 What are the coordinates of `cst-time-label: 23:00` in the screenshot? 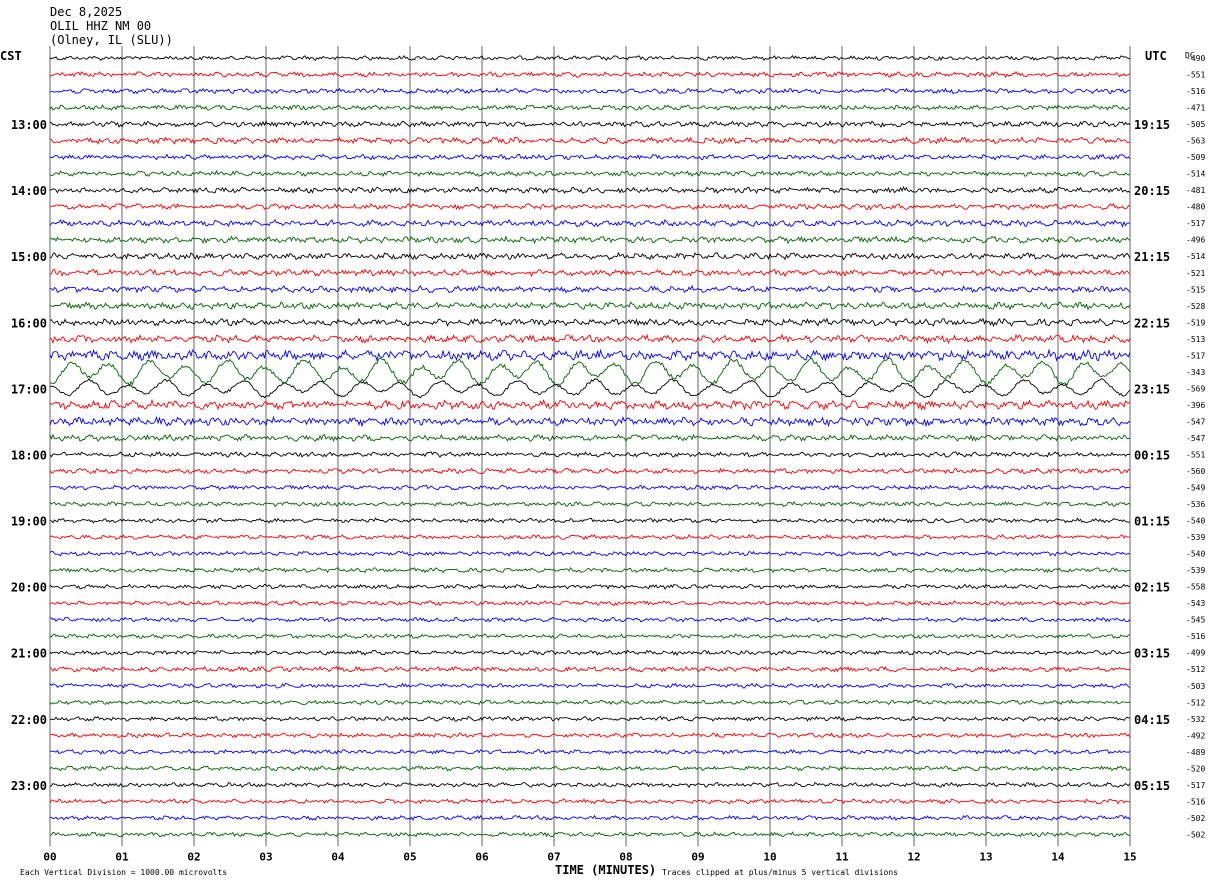 It's located at (29, 786).